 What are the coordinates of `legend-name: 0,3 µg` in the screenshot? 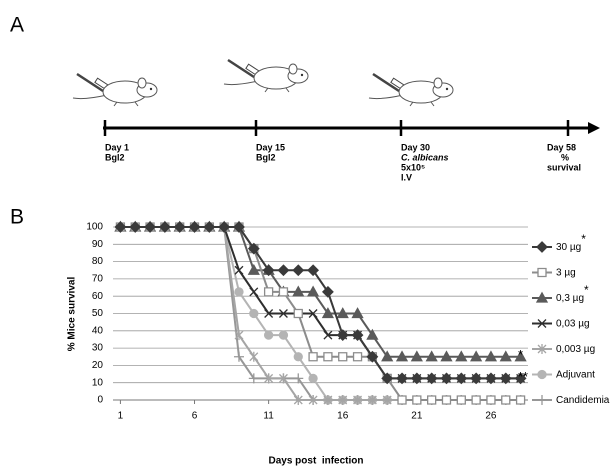 It's located at (570, 298).